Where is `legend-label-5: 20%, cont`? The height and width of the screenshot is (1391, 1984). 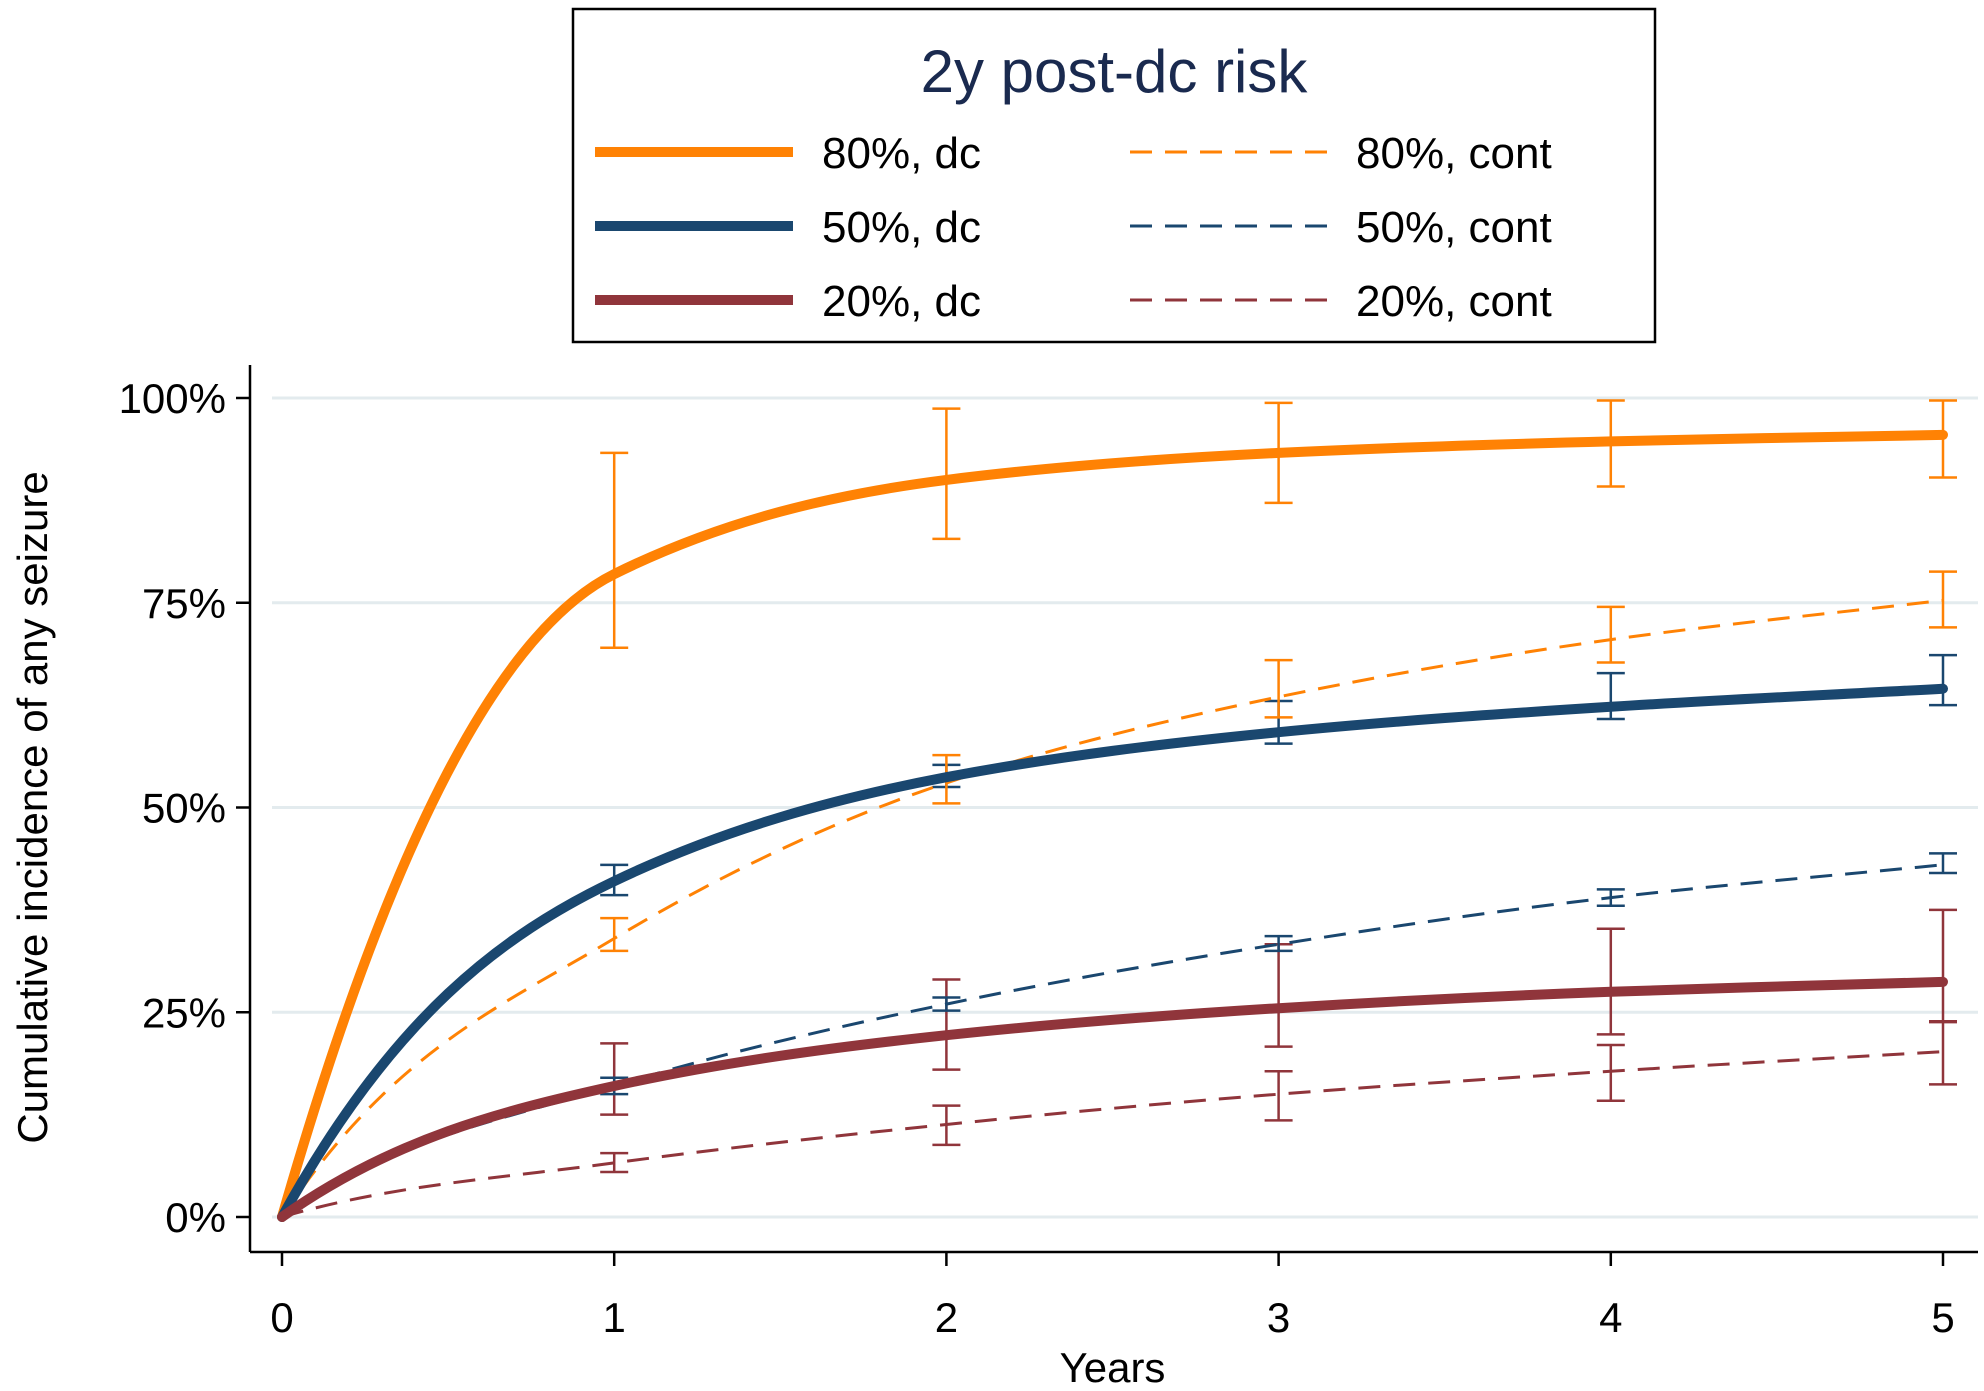 legend-label-5: 20%, cont is located at coordinates (1454, 301).